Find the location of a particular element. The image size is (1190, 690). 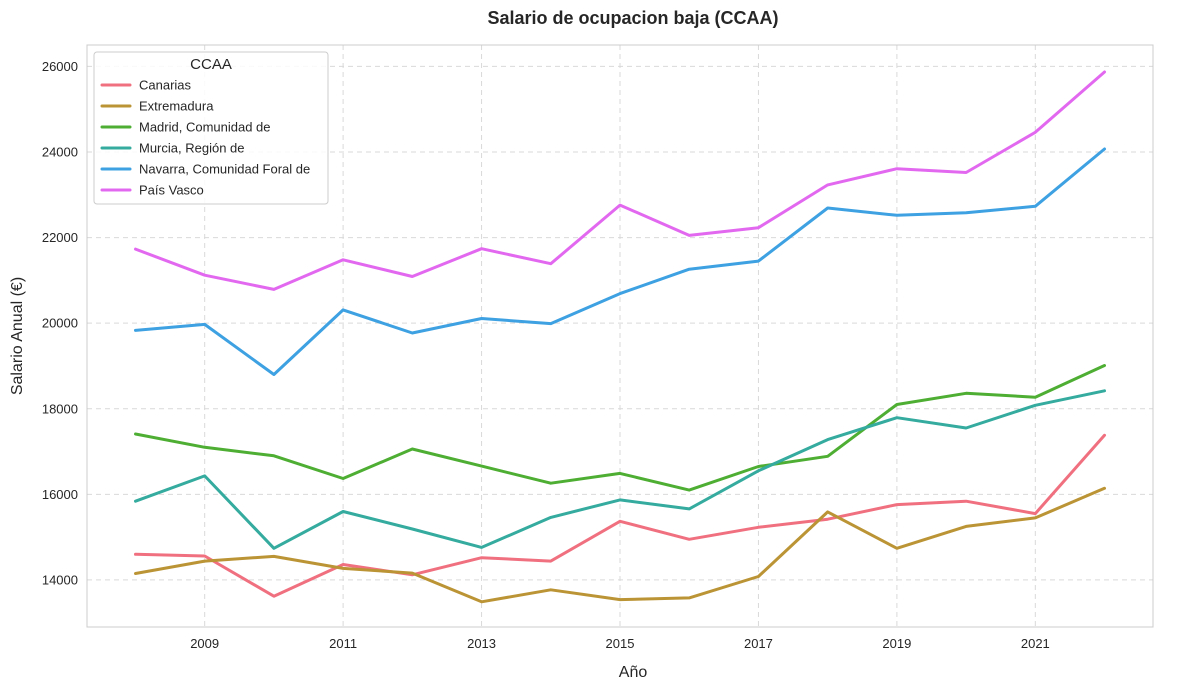

legend-label: Navarra, Comunidad Foral de is located at coordinates (224, 169).